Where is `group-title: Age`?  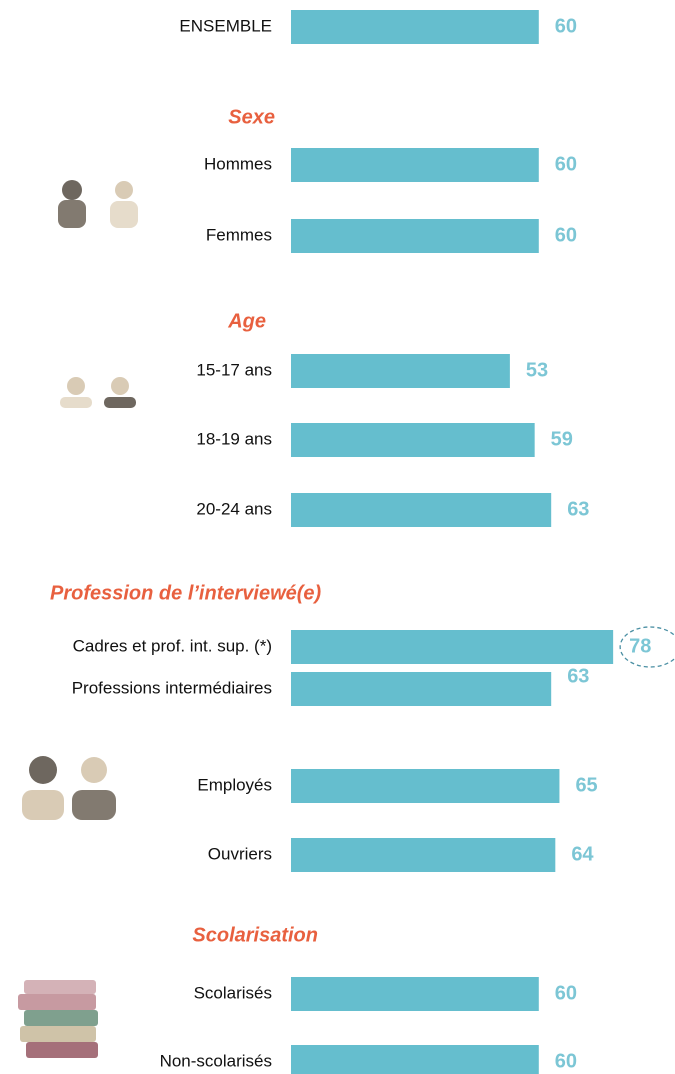 group-title: Age is located at coordinates (246, 321).